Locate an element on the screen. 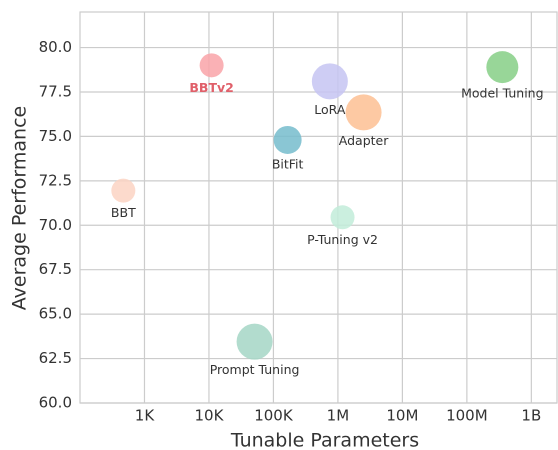  x-tick-label: 10M is located at coordinates (402, 416).